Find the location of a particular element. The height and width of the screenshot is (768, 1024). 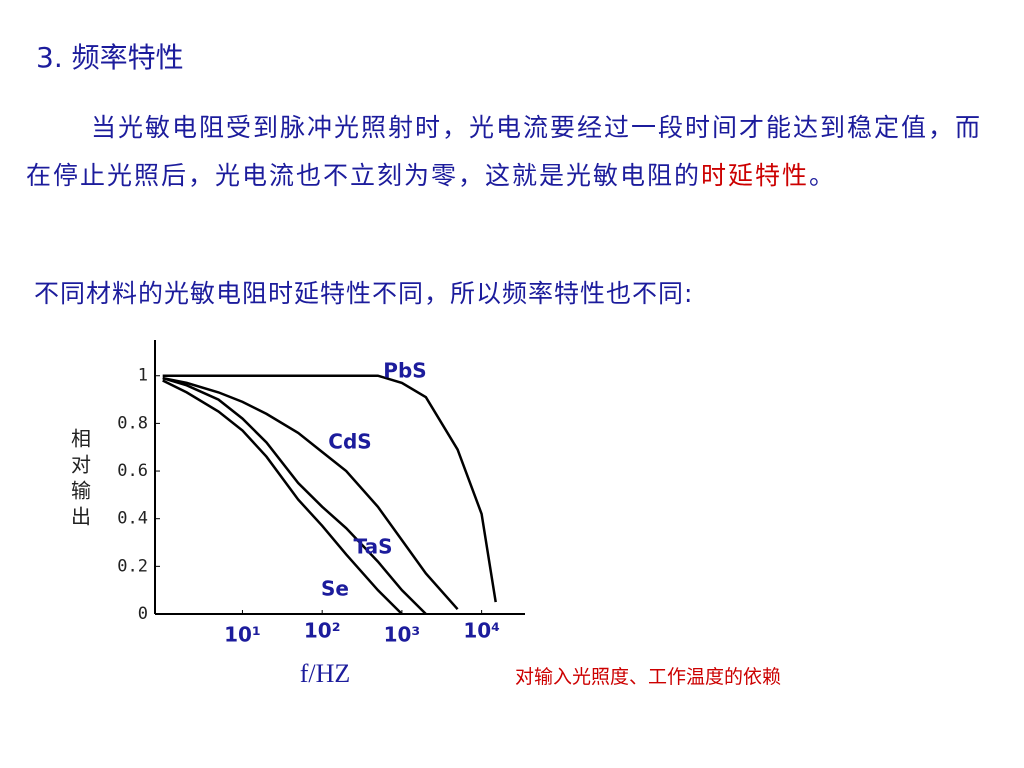

x-axis-label: f/HZ is located at coordinates (325, 673).